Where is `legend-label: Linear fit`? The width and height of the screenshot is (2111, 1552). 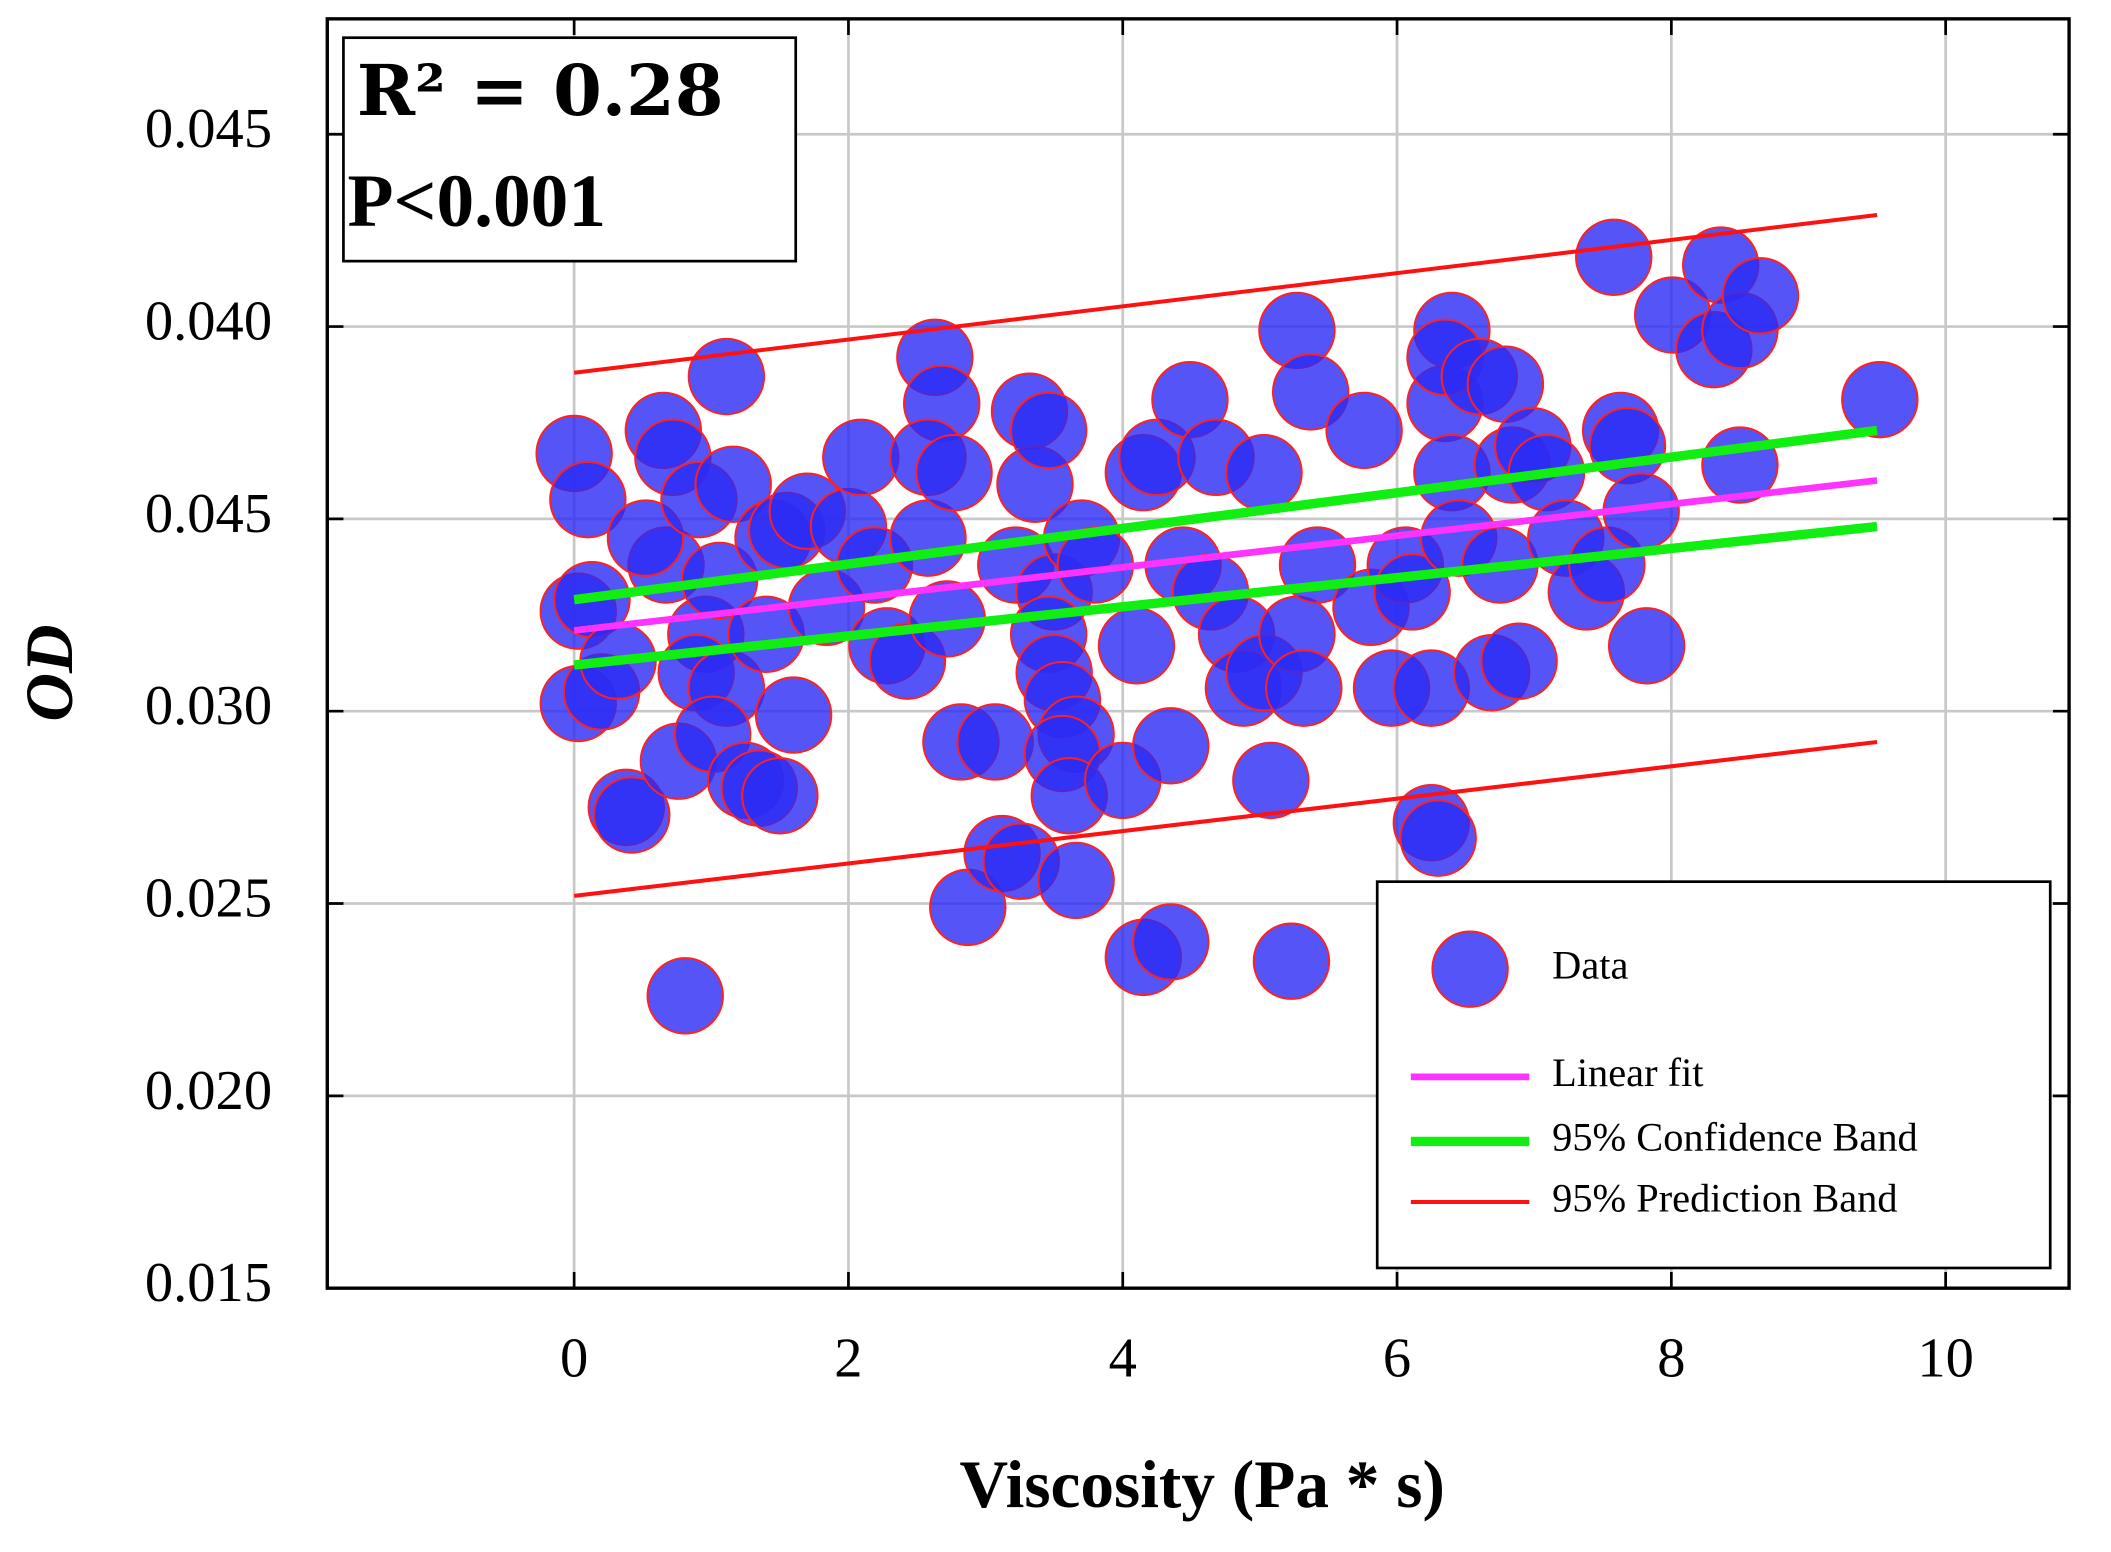 legend-label: Linear fit is located at coordinates (1627, 1072).